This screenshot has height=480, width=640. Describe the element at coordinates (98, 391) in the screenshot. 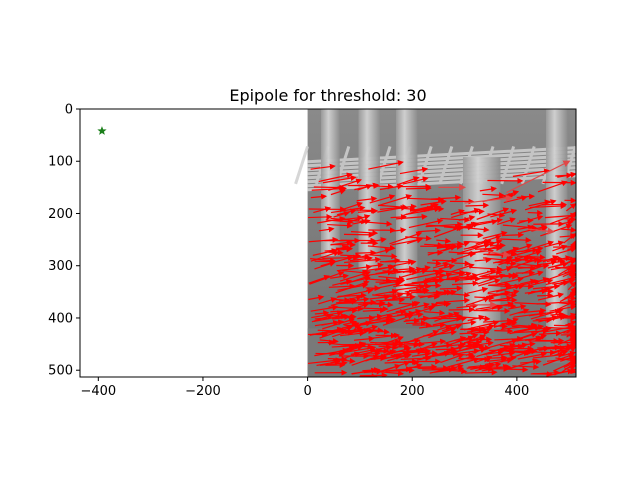

I see `x-tick-label: −400` at that location.